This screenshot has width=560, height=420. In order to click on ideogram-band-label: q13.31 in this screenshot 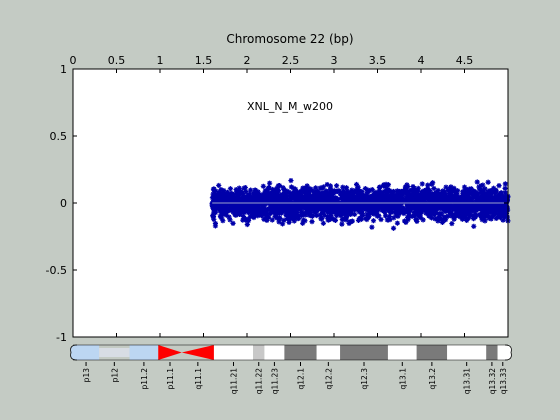, I will do `click(467, 381)`.